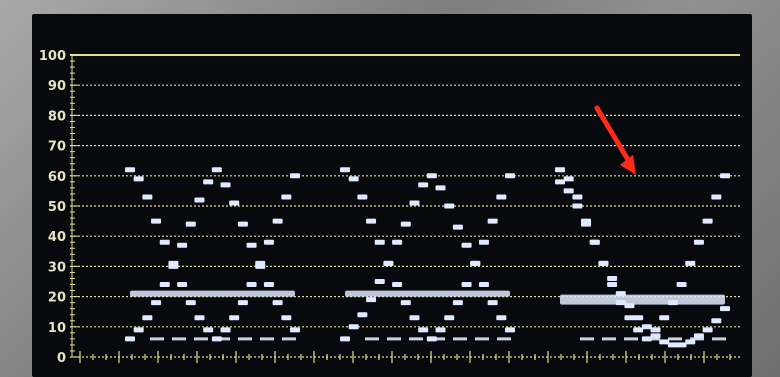  Describe the element at coordinates (57, 237) in the screenshot. I see `ire-label: 40` at that location.